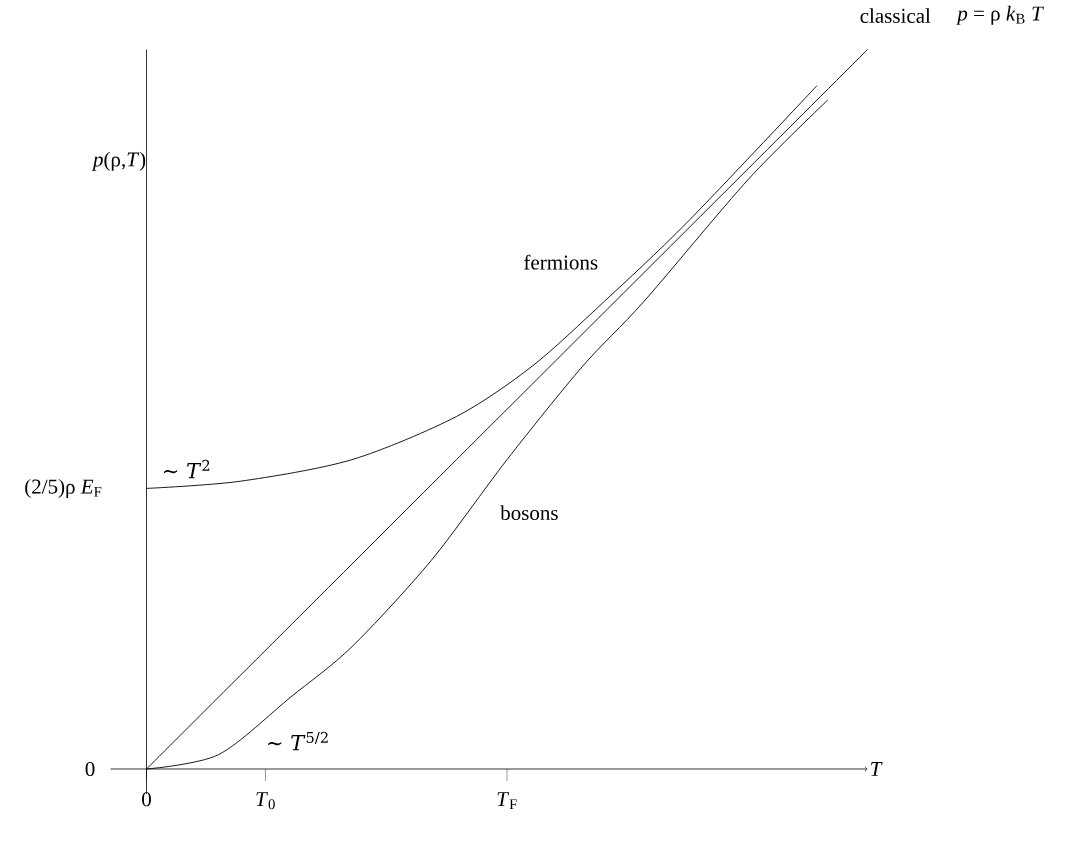 The height and width of the screenshot is (841, 1070). What do you see at coordinates (90, 769) in the screenshot?
I see `annotation: 0` at bounding box center [90, 769].